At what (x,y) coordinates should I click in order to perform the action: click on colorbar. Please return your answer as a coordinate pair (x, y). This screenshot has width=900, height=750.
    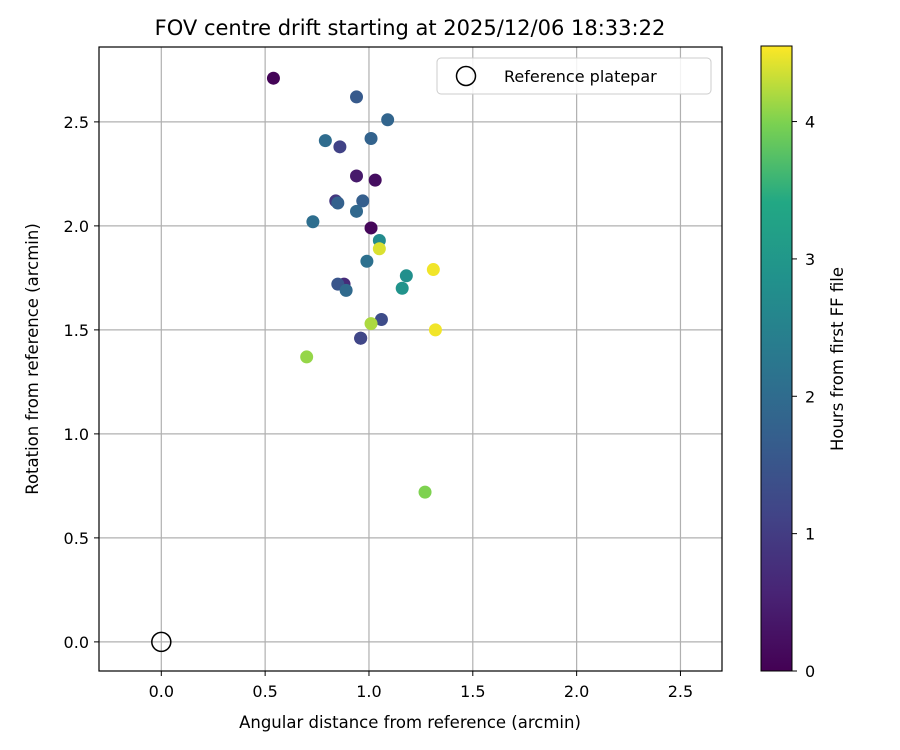
    Looking at the image, I should click on (776, 358).